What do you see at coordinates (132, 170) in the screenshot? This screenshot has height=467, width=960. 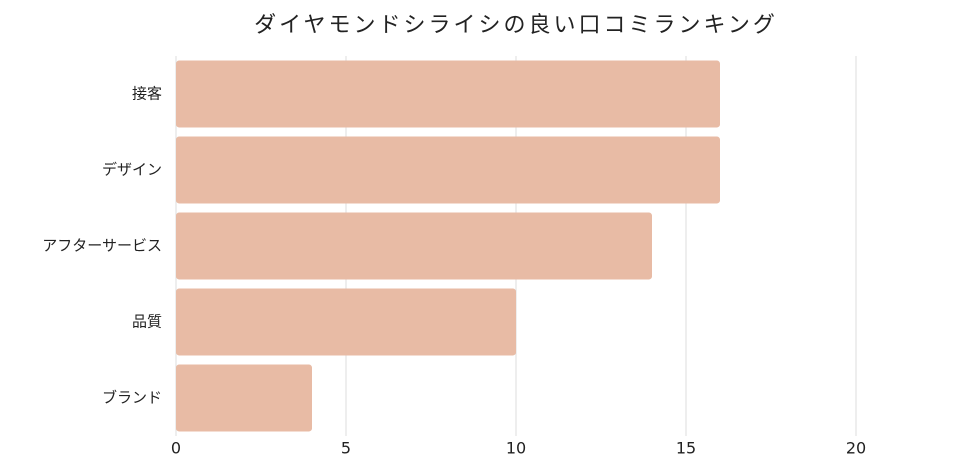 I see `y-tick-label: デザイン` at bounding box center [132, 170].